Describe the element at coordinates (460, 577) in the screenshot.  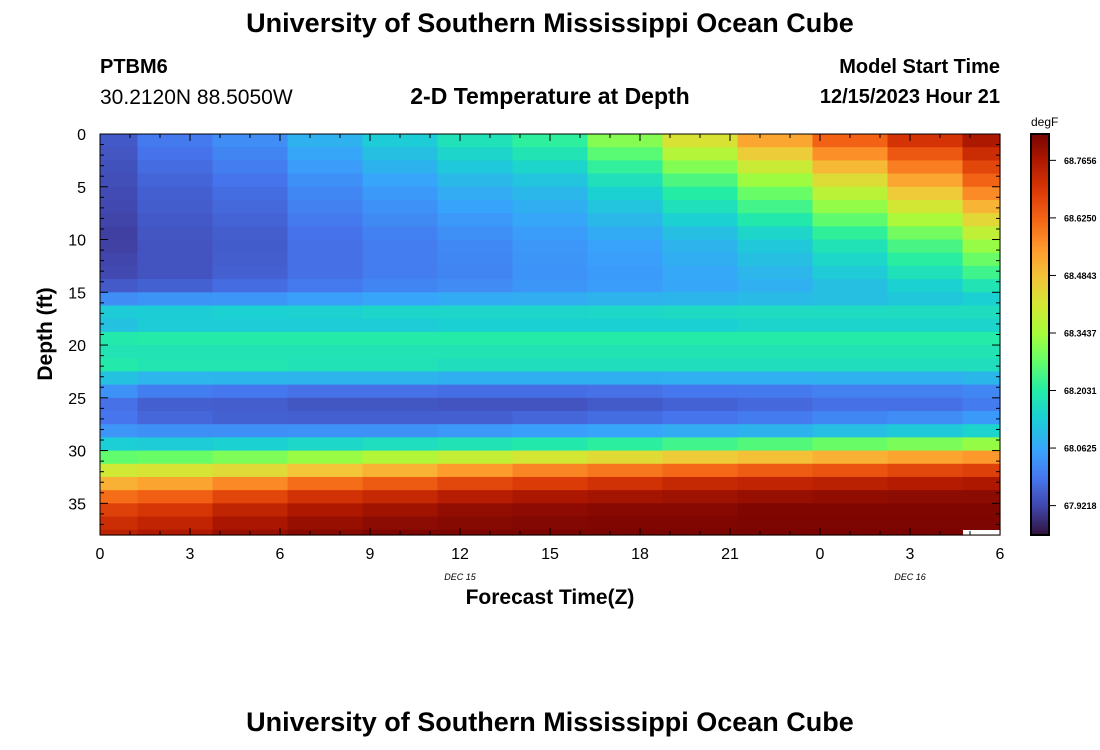
I see `date-label: DEC 15` at that location.